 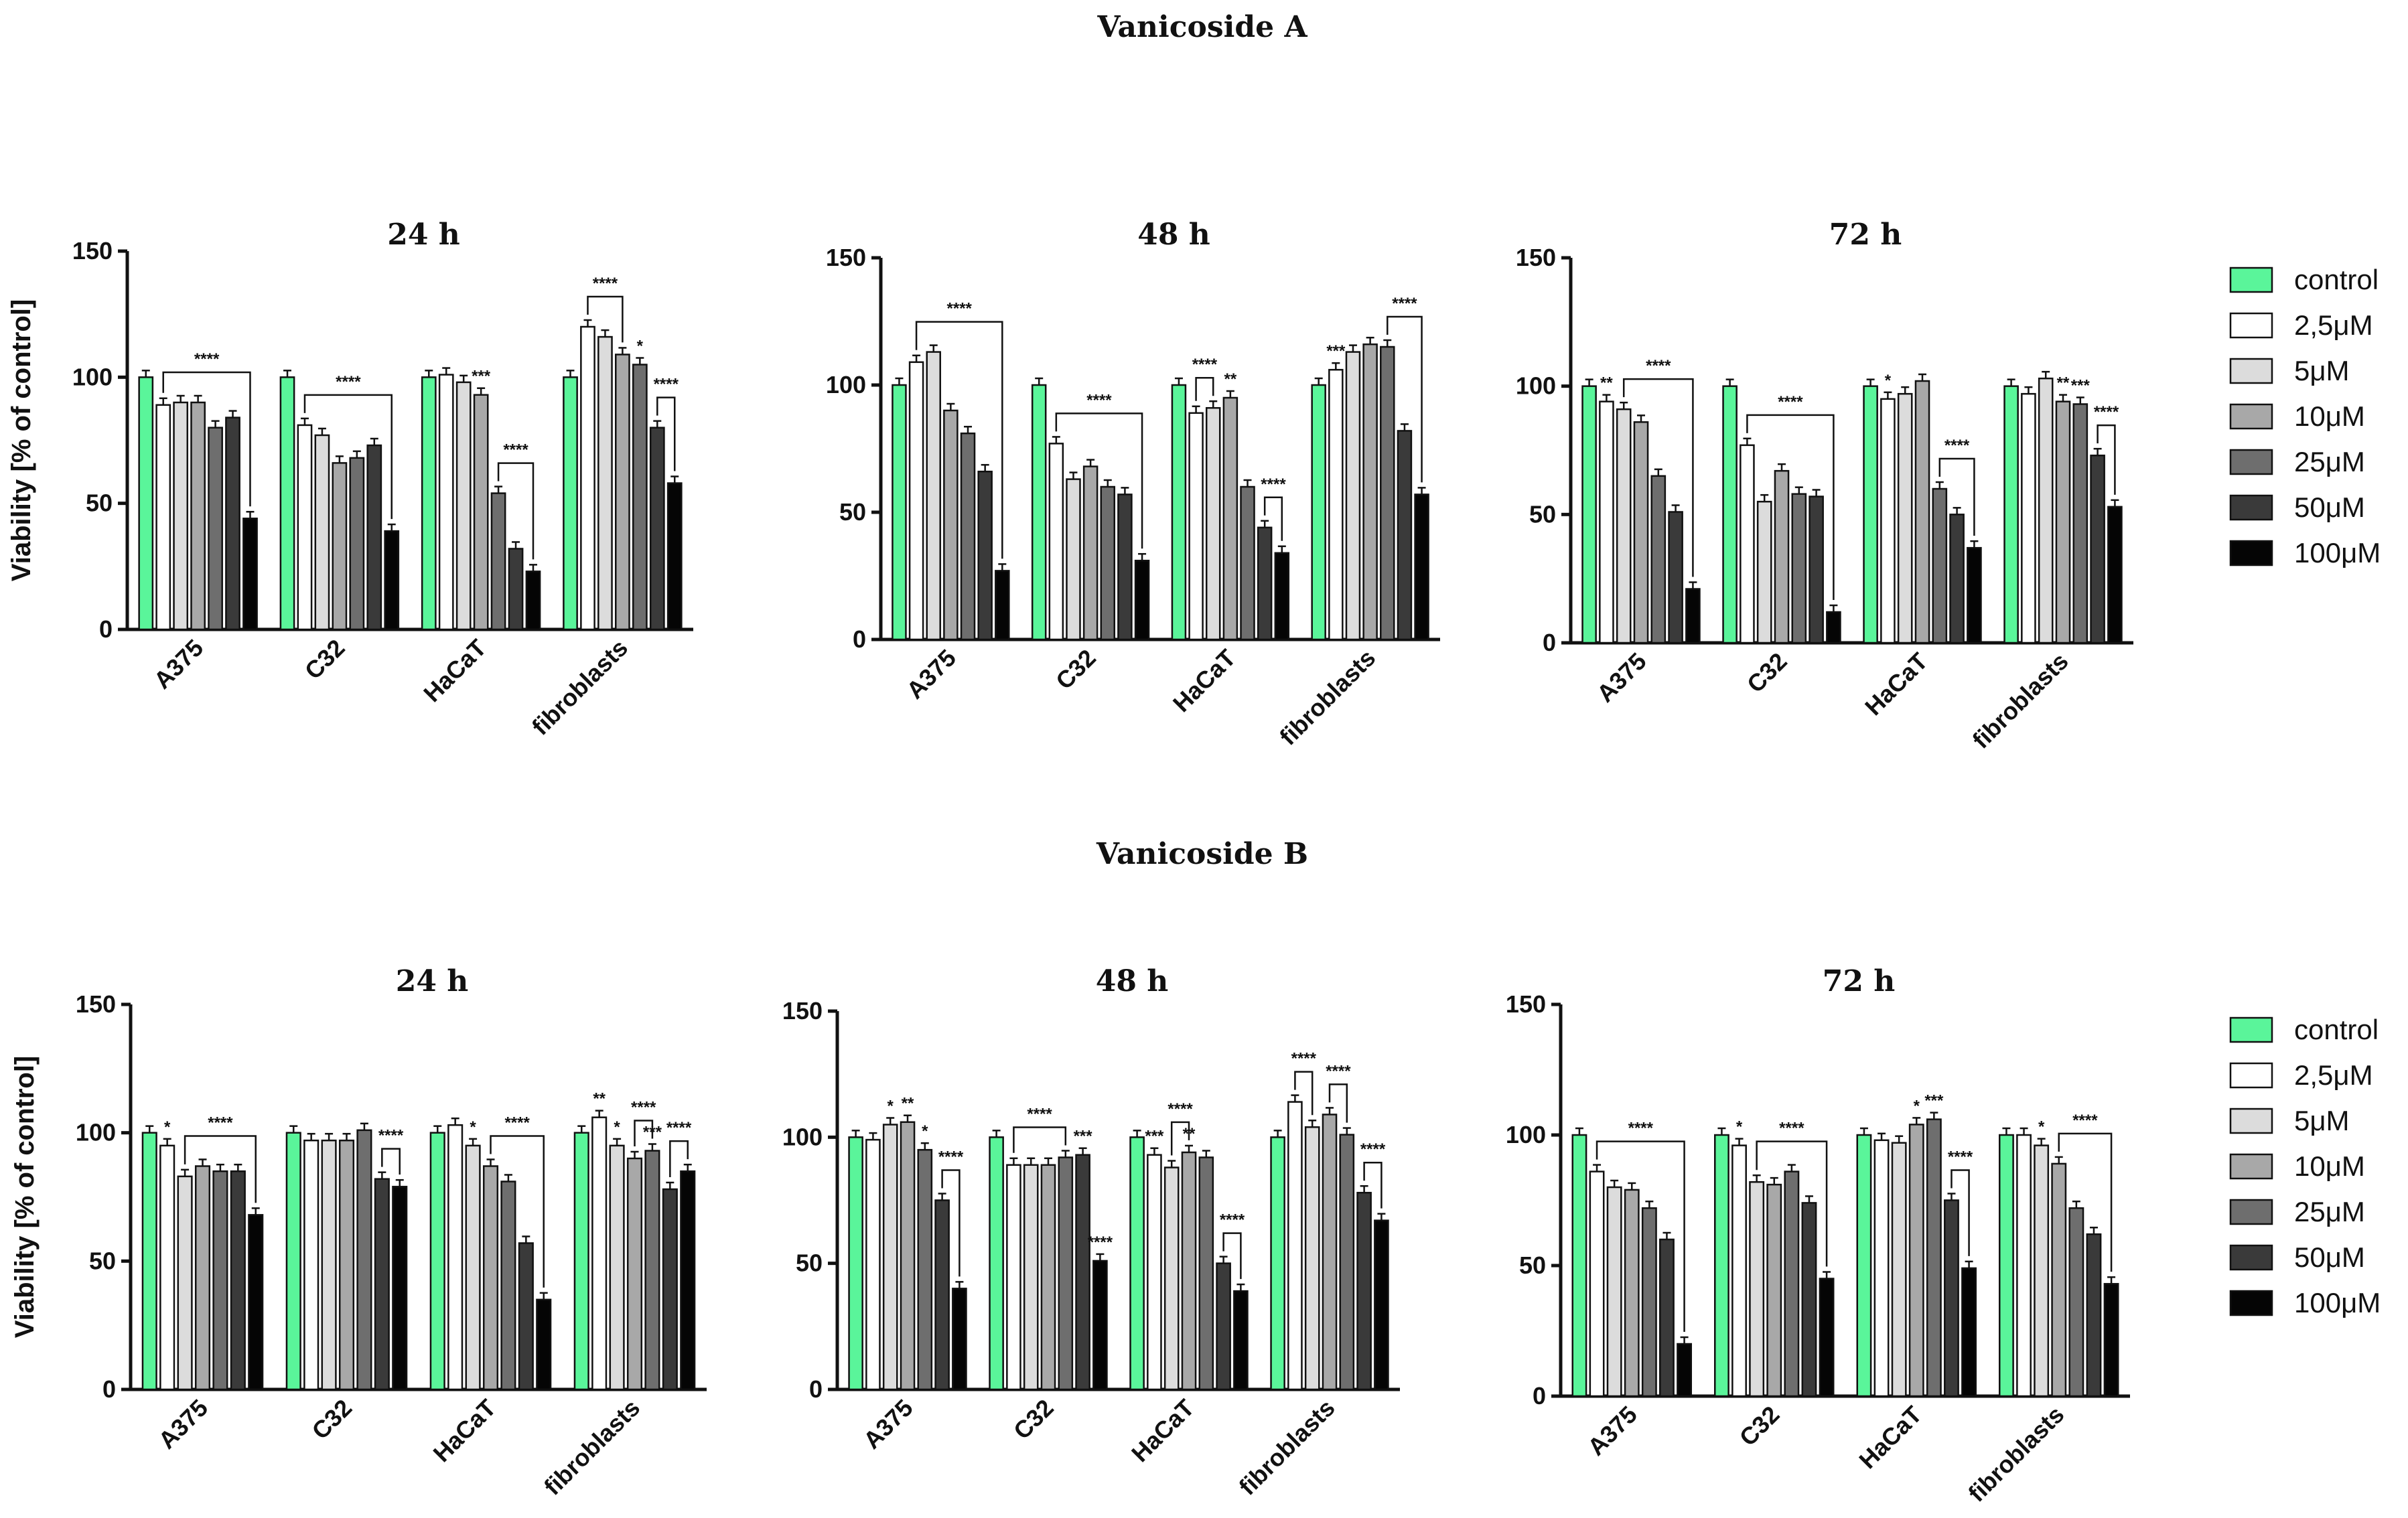 What do you see at coordinates (846, 257) in the screenshot?
I see `y-tick-label: 150` at bounding box center [846, 257].